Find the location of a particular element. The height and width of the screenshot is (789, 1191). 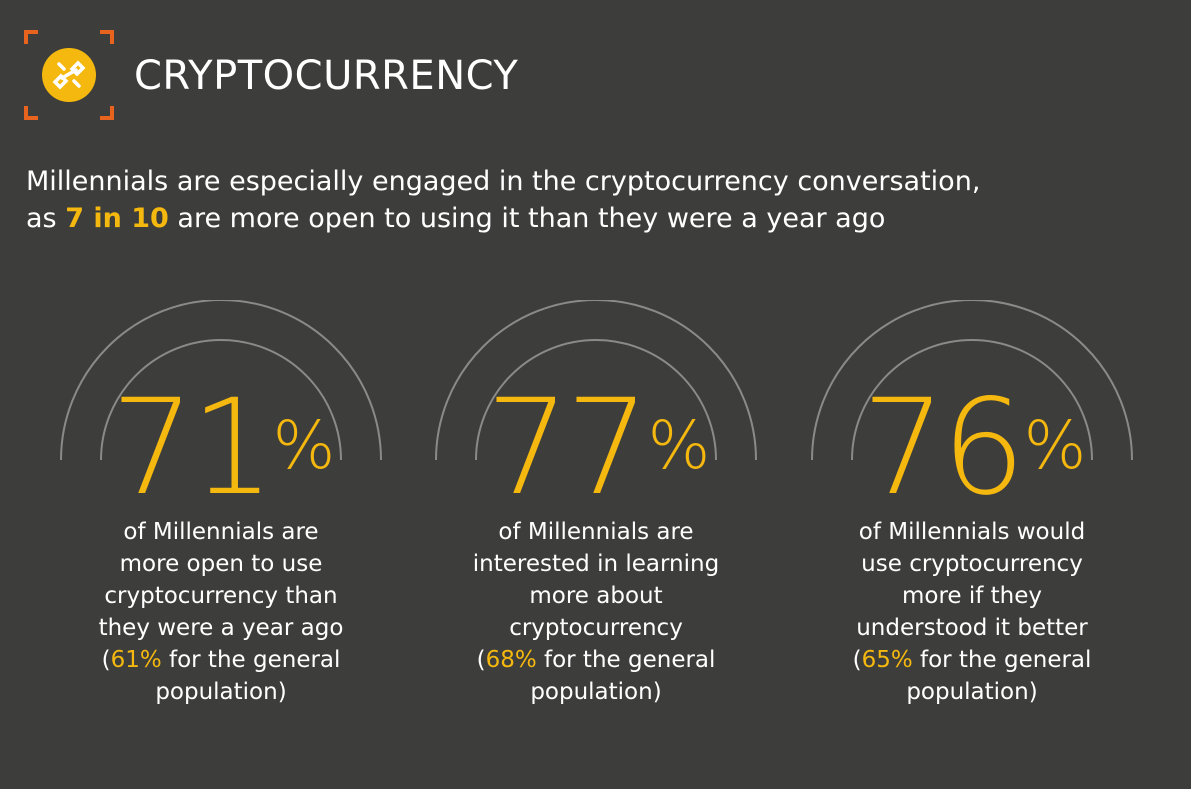

corner-frame-icon is located at coordinates (69, 75).